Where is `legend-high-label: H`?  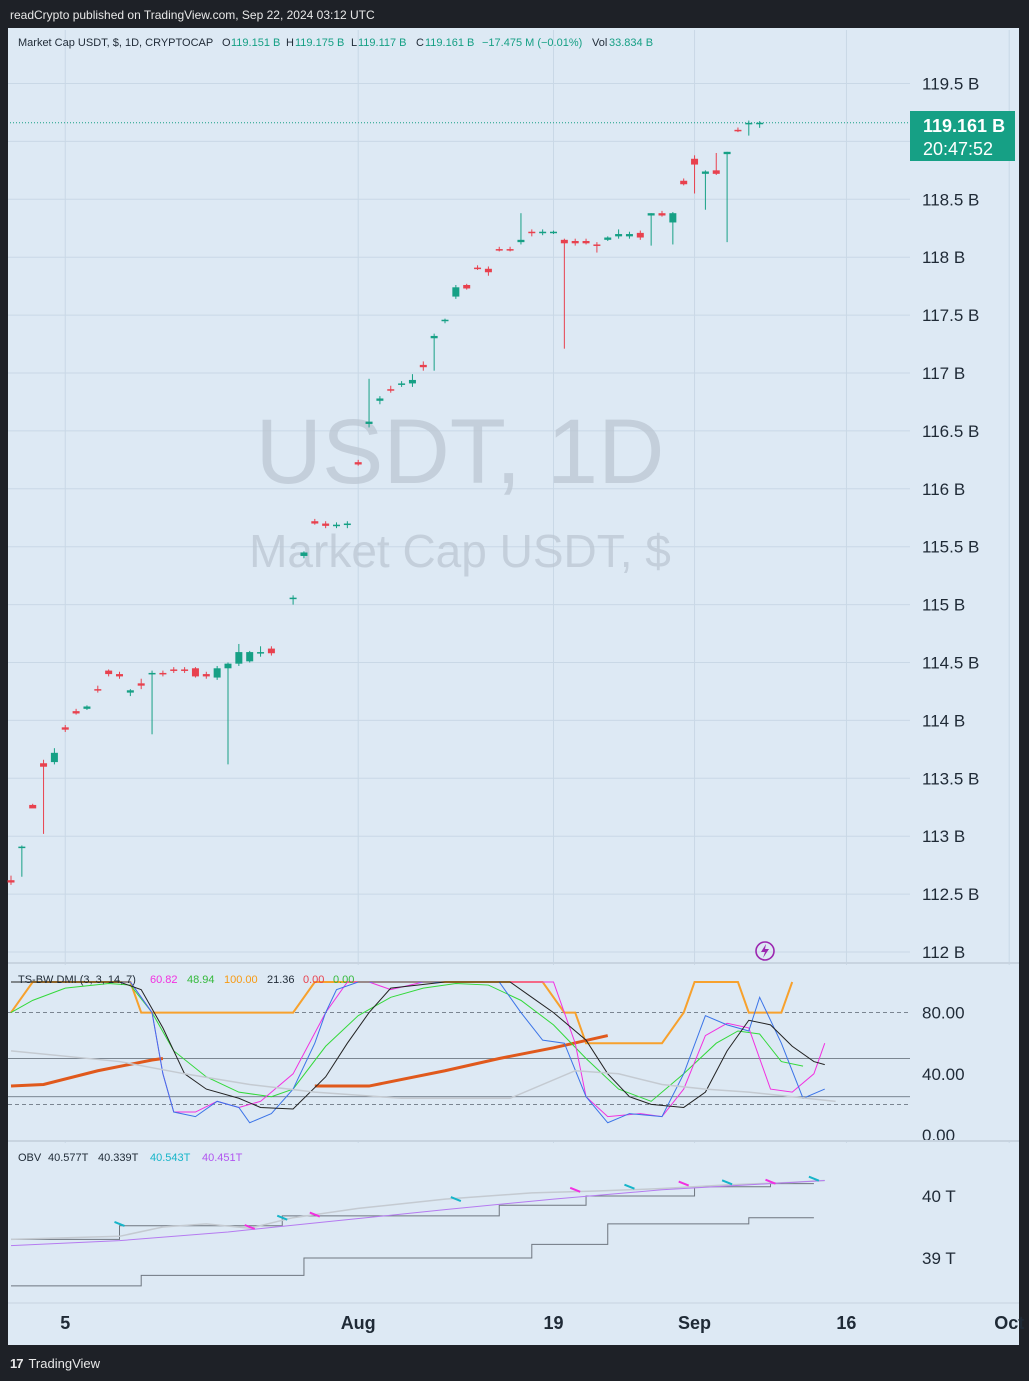
legend-high-label: H is located at coordinates (290, 43).